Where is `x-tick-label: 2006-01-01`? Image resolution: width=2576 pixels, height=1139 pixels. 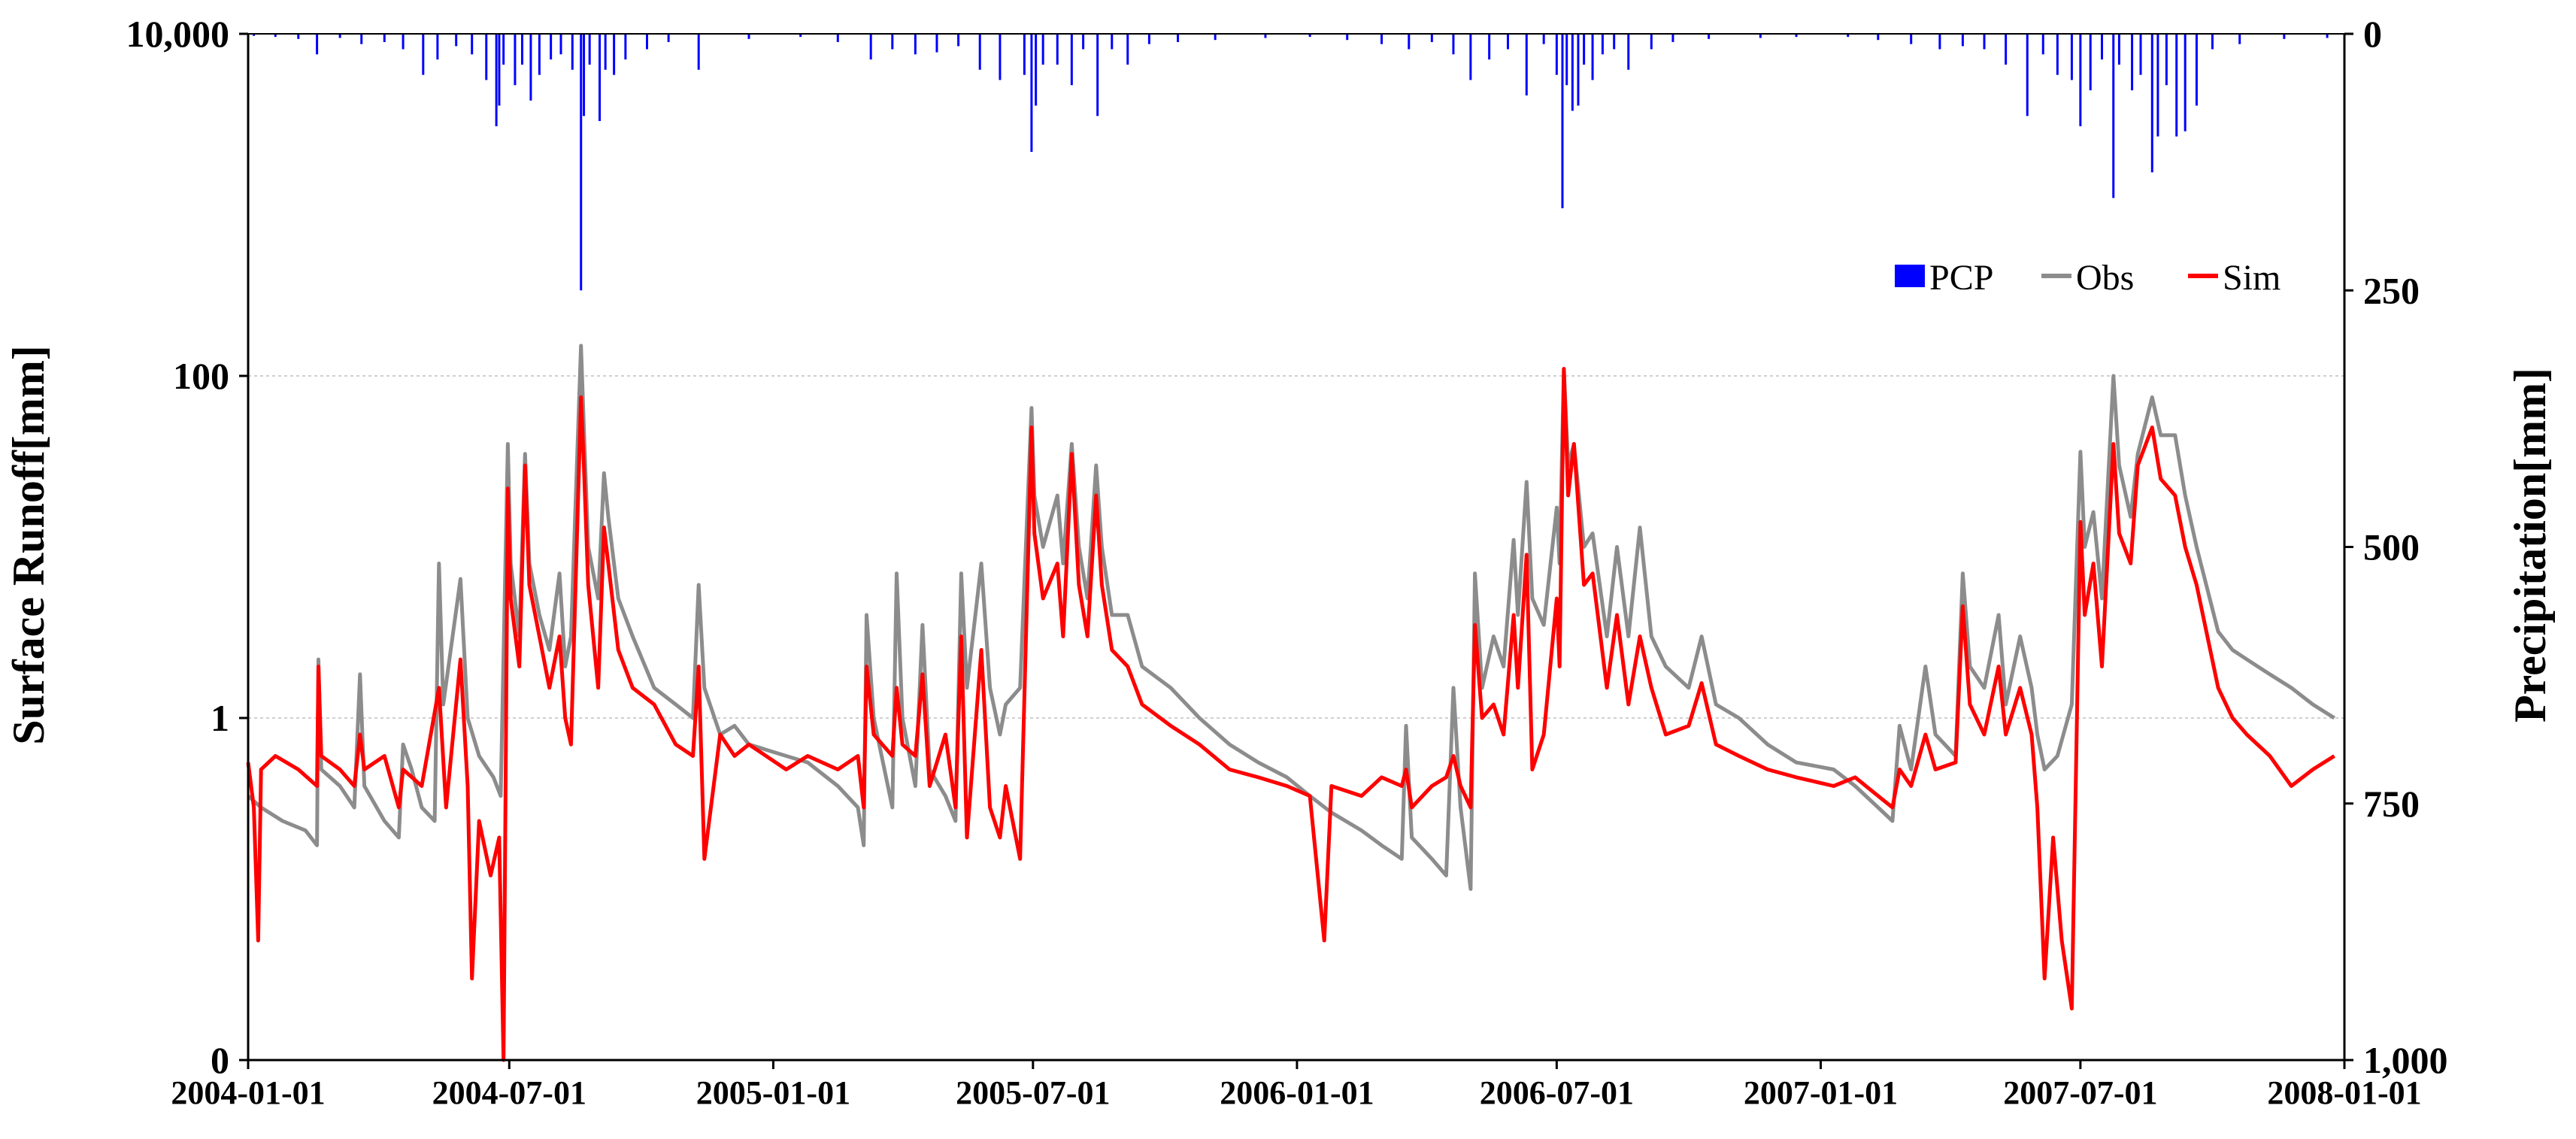
x-tick-label: 2006-01-01 is located at coordinates (1297, 1092).